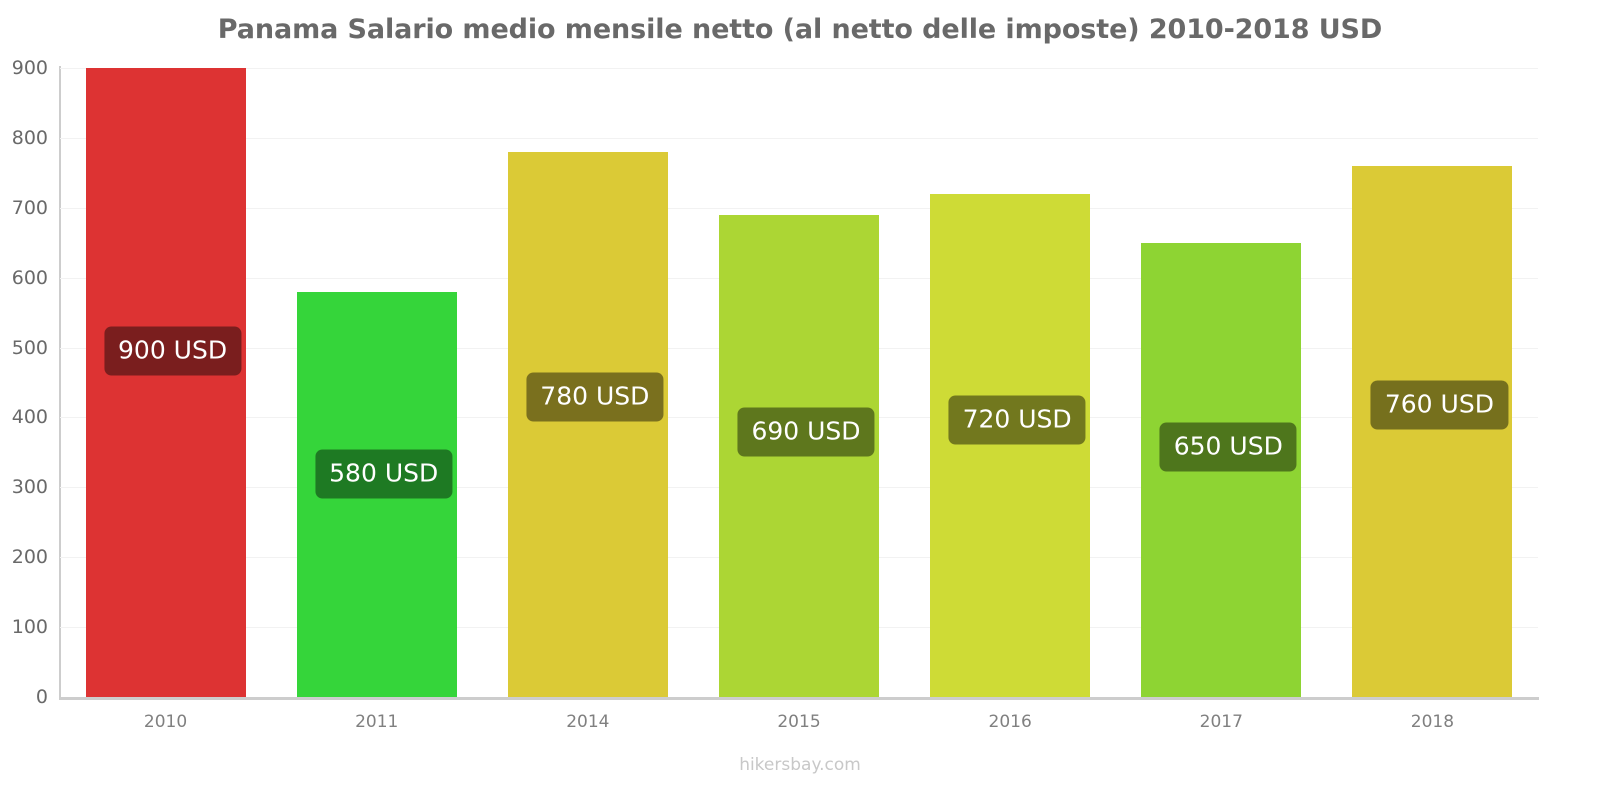 The width and height of the screenshot is (1600, 800). What do you see at coordinates (377, 722) in the screenshot?
I see `x-axis-tick-label: 2011` at bounding box center [377, 722].